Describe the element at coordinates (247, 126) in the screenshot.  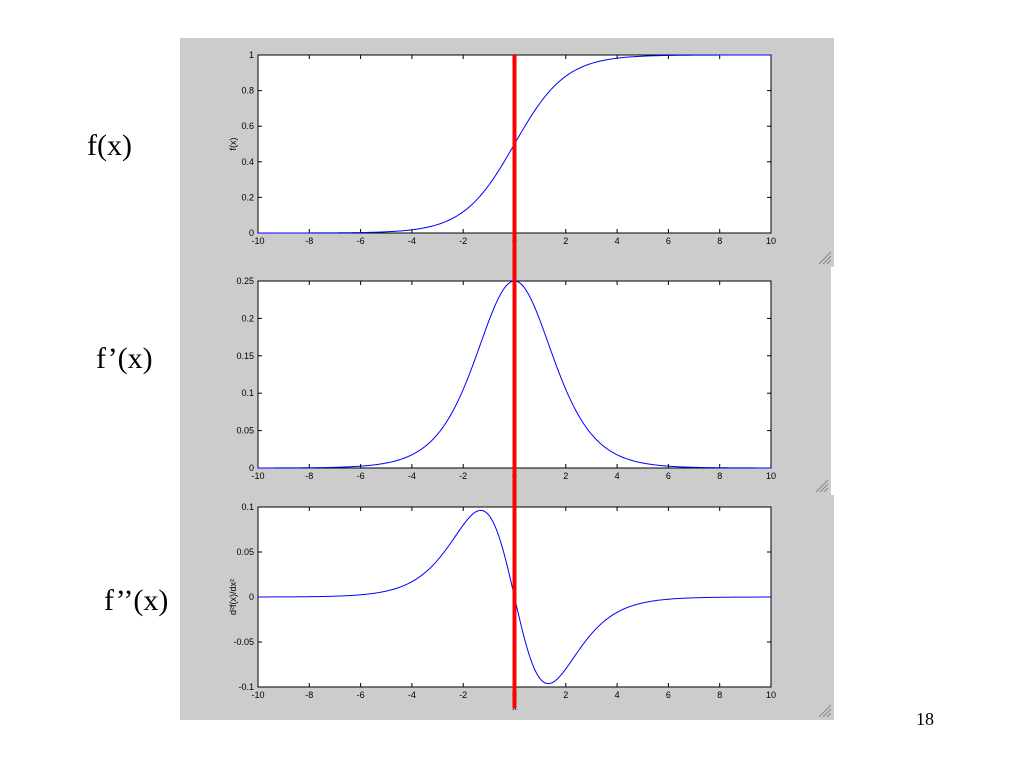
I see `y-tick-label: 0.6` at that location.